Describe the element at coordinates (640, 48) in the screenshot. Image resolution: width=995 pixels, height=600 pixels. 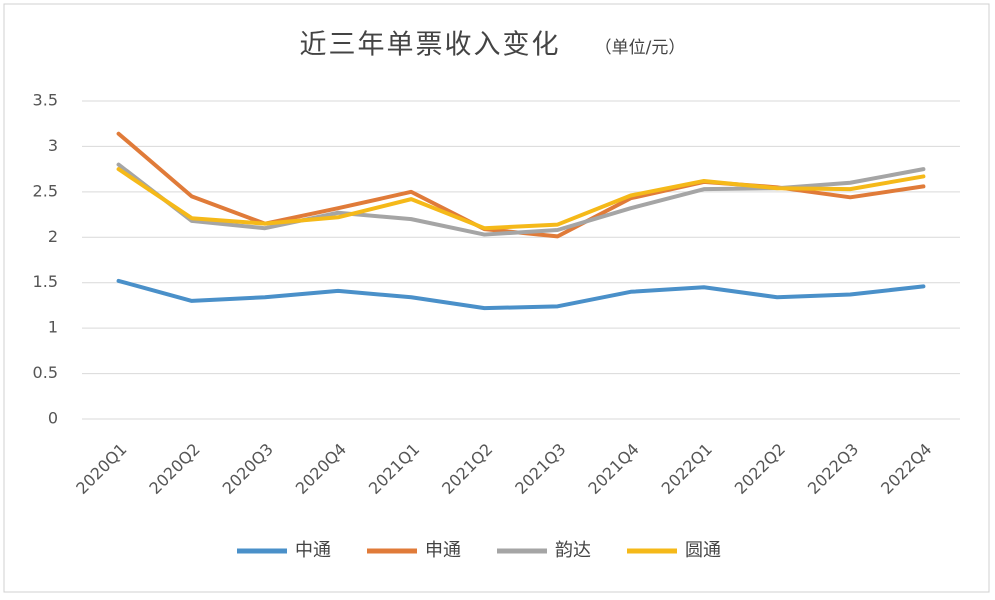
I see `chart-subtitle: （单位/元）` at that location.